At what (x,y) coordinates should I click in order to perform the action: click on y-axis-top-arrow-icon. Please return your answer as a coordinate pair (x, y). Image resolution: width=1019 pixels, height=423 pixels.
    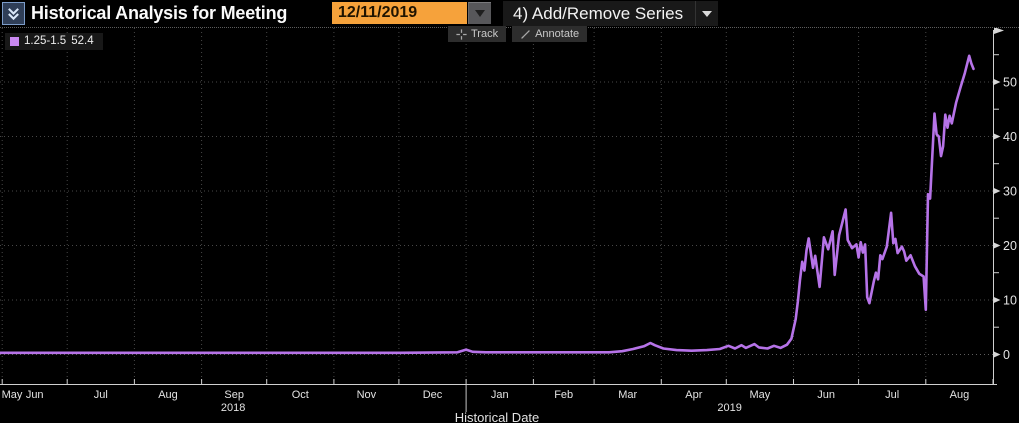
    Looking at the image, I should click on (999, 31).